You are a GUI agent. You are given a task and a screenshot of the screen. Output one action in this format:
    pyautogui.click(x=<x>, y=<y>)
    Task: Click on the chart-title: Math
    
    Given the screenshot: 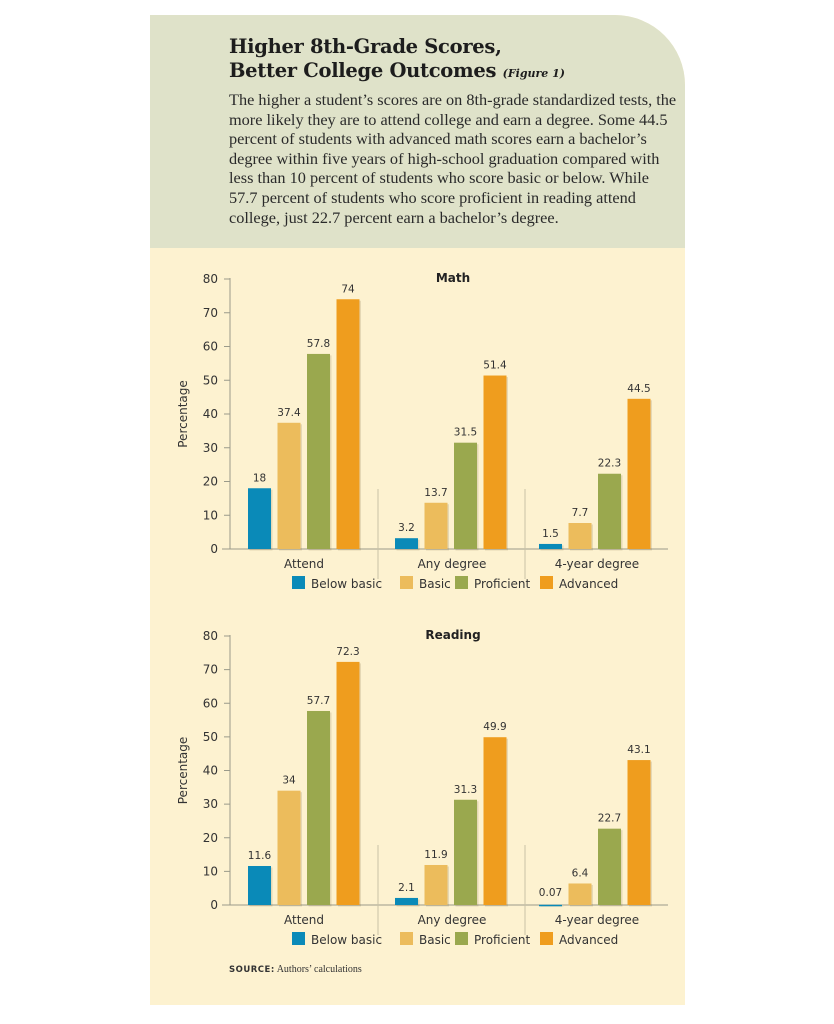 What is the action you would take?
    pyautogui.click(x=453, y=278)
    